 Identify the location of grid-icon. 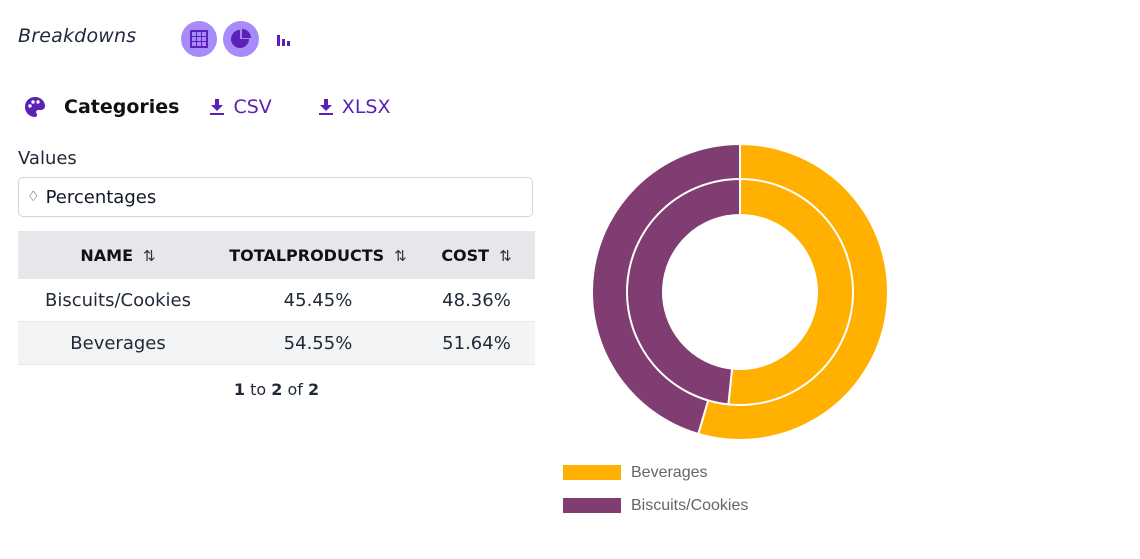
(199, 39).